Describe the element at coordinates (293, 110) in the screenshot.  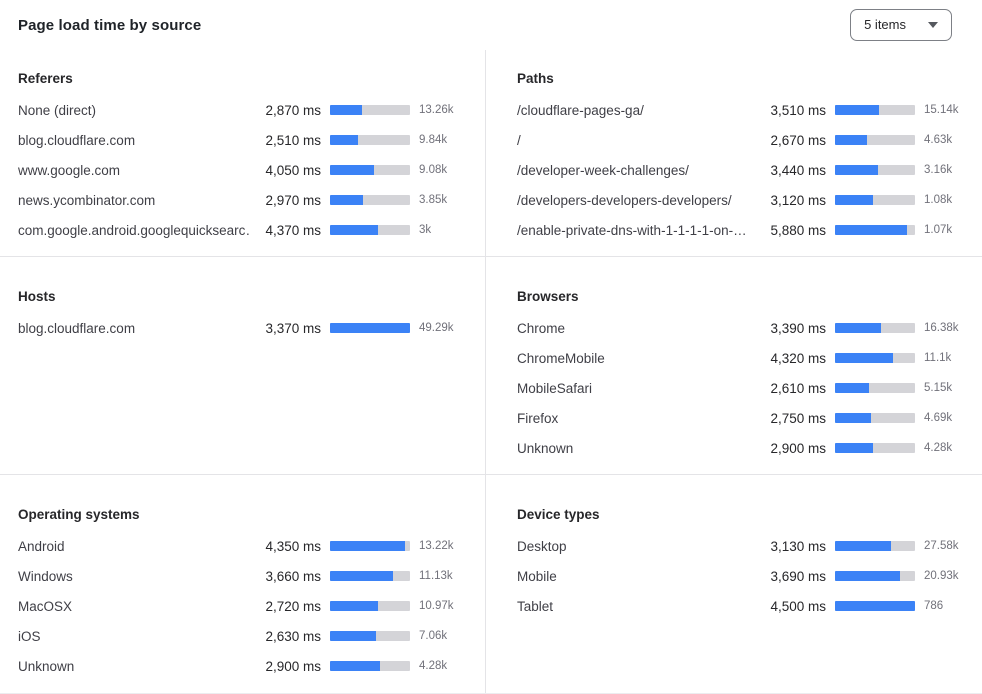
I see `row-ms-value: 2,870 ms` at that location.